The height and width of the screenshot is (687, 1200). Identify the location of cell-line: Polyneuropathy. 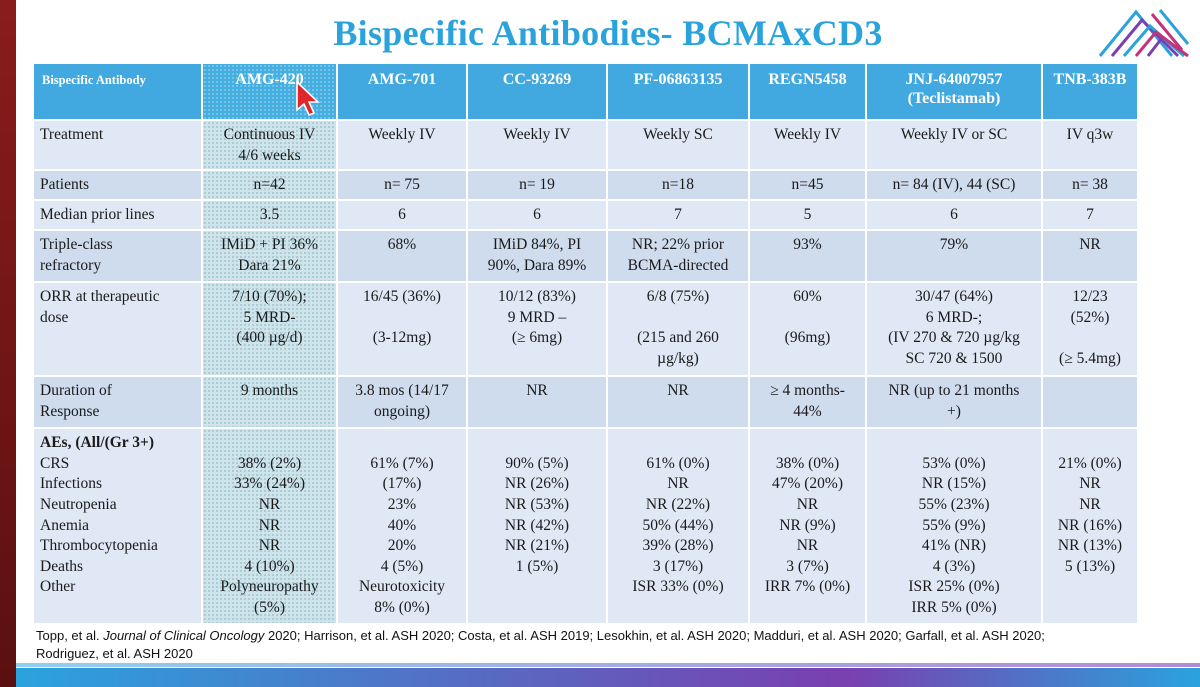
(269, 587).